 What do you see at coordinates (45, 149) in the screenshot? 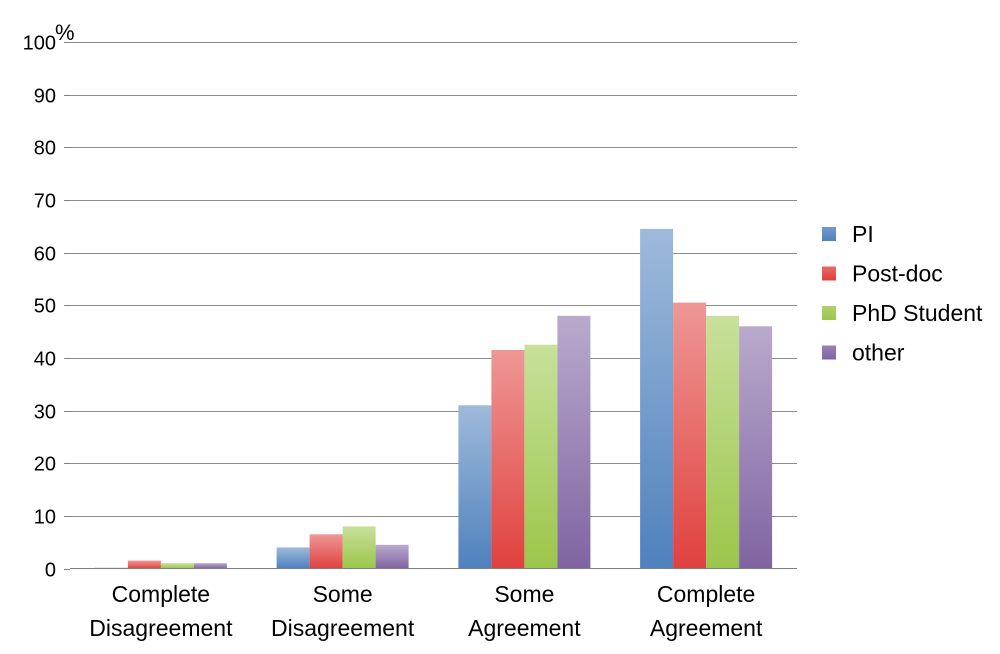
I see `y-tick-label: 80` at bounding box center [45, 149].